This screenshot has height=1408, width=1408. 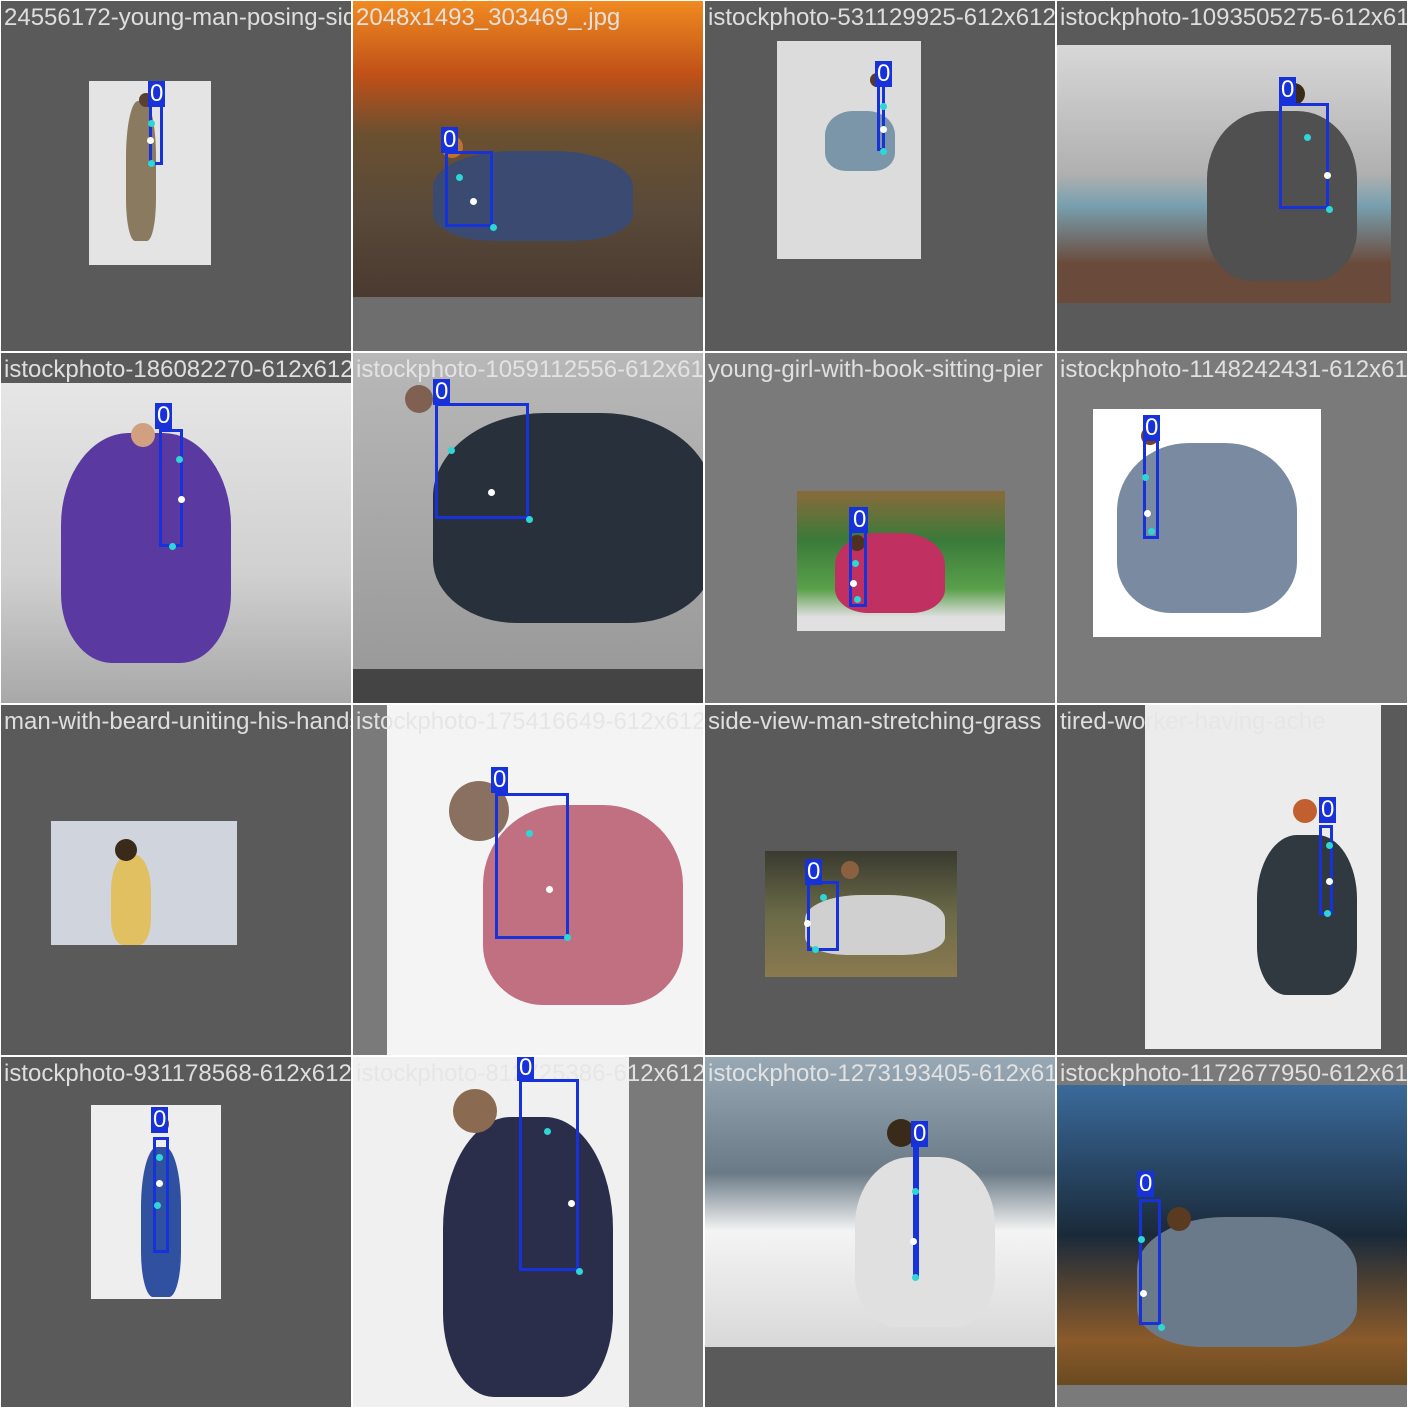 What do you see at coordinates (177, 369) in the screenshot?
I see `image-filename: istockphoto-186082270-612x612.jpg` at bounding box center [177, 369].